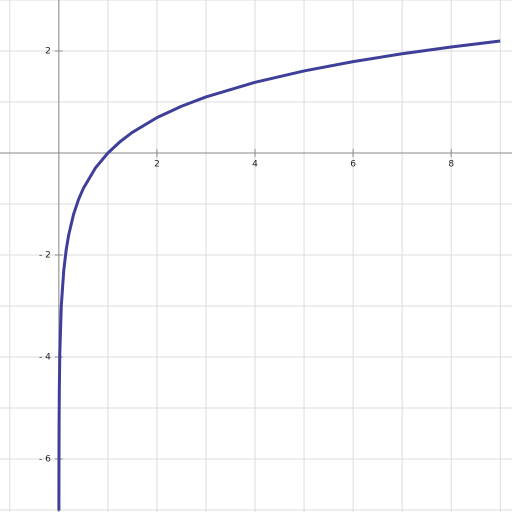  Describe the element at coordinates (451, 164) in the screenshot. I see `x-tick-label: 8` at that location.